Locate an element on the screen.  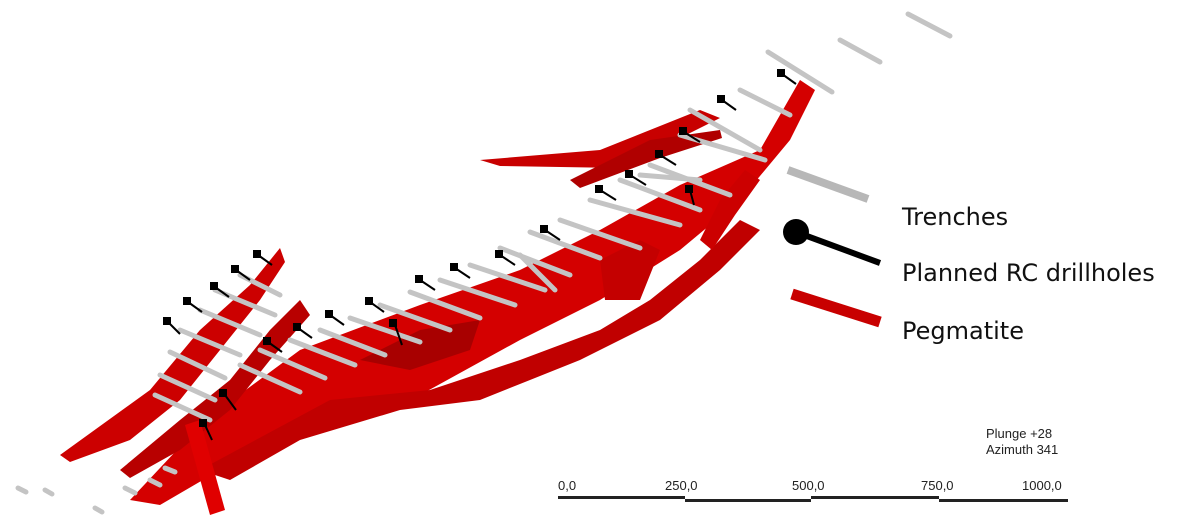
scale-label-750: 750,0 is located at coordinates (937, 485).